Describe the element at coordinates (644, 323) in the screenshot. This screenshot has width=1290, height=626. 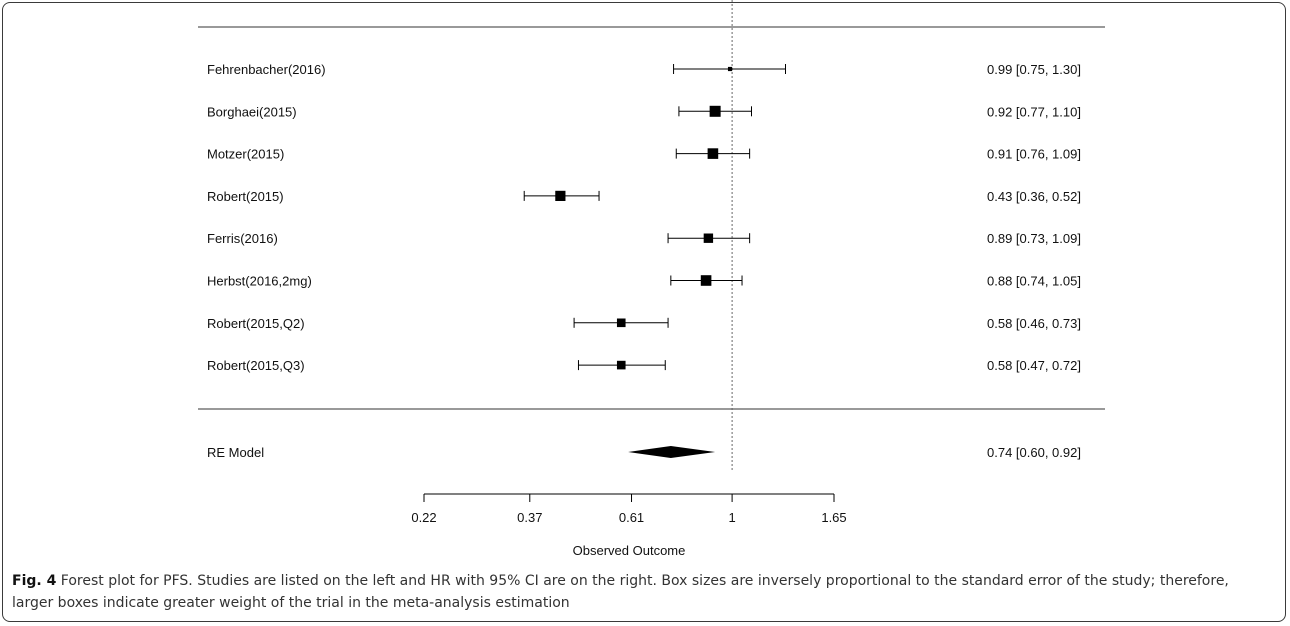
I see `study-row: Robert(2015,Q2) 0.58 [0.46, 0.73]` at that location.